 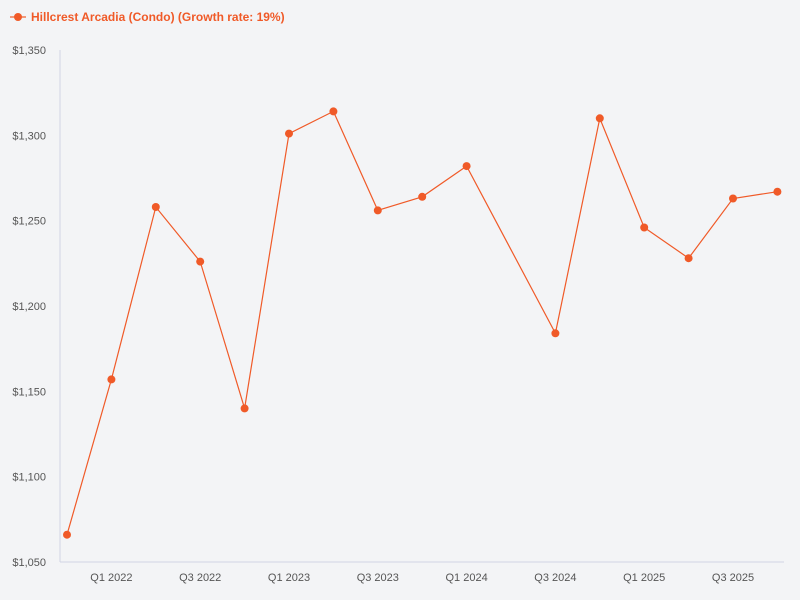 What do you see at coordinates (29, 307) in the screenshot?
I see `y-tick-label: $1,200` at bounding box center [29, 307].